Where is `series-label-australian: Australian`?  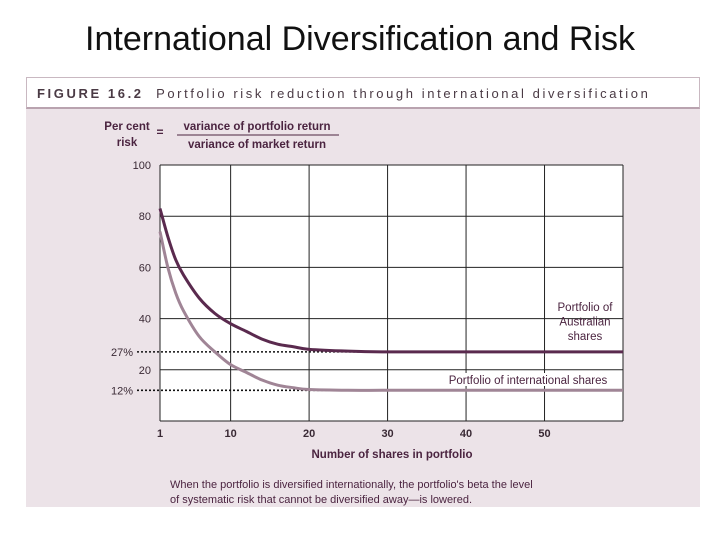 series-label-australian: Australian is located at coordinates (584, 323).